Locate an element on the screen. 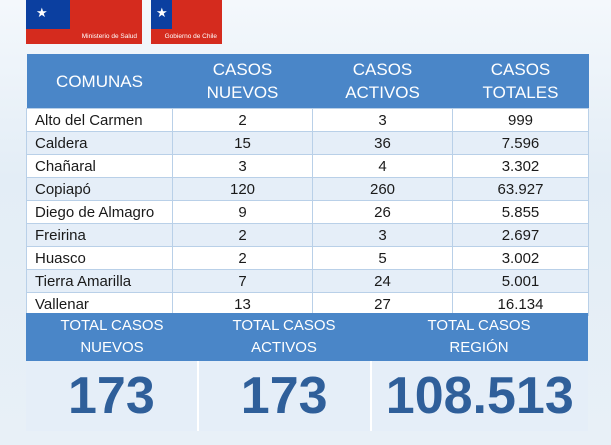 The width and height of the screenshot is (611, 445). table-row: Vallenar 13 27 16.134 is located at coordinates (307, 304).